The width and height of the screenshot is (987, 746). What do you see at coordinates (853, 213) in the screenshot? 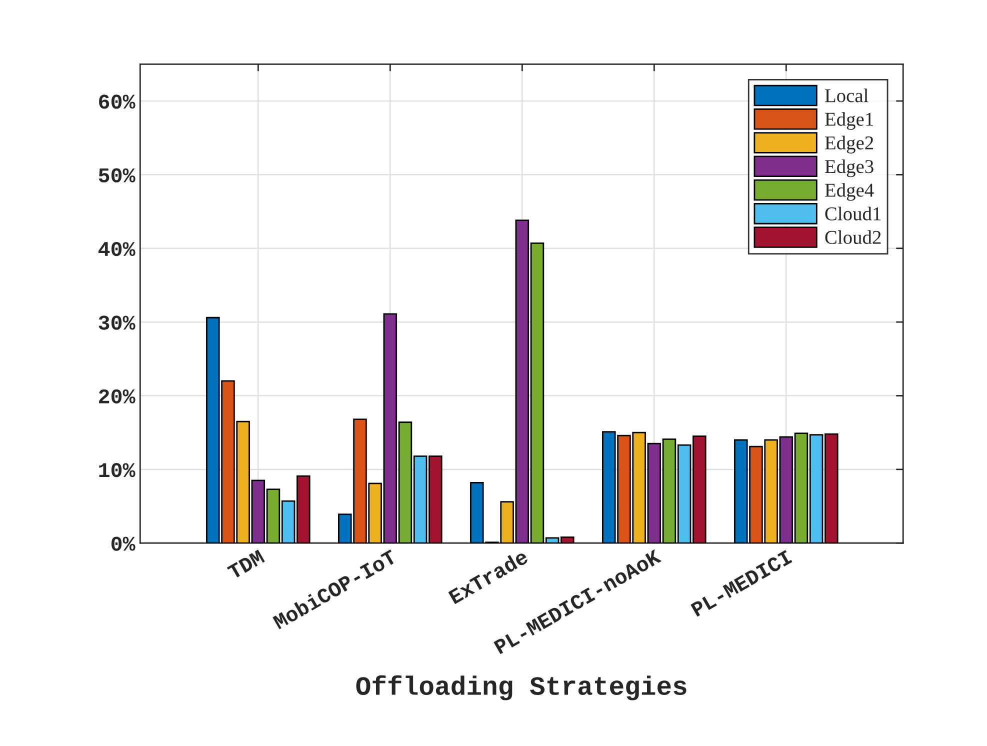
I see `legend-label: Cloud1` at bounding box center [853, 213].